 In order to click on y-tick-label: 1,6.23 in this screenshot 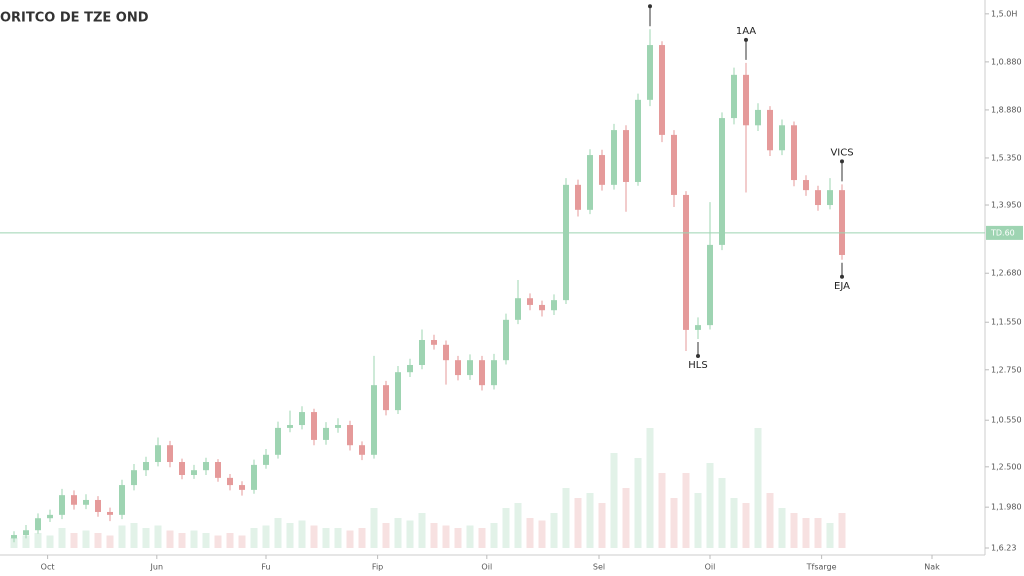, I will do `click(1003, 548)`.